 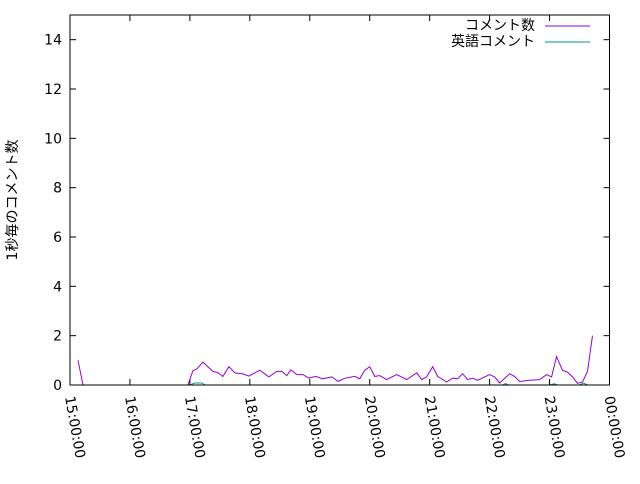 I want to click on legend-label-1: 英語コメント, so click(x=493, y=41).